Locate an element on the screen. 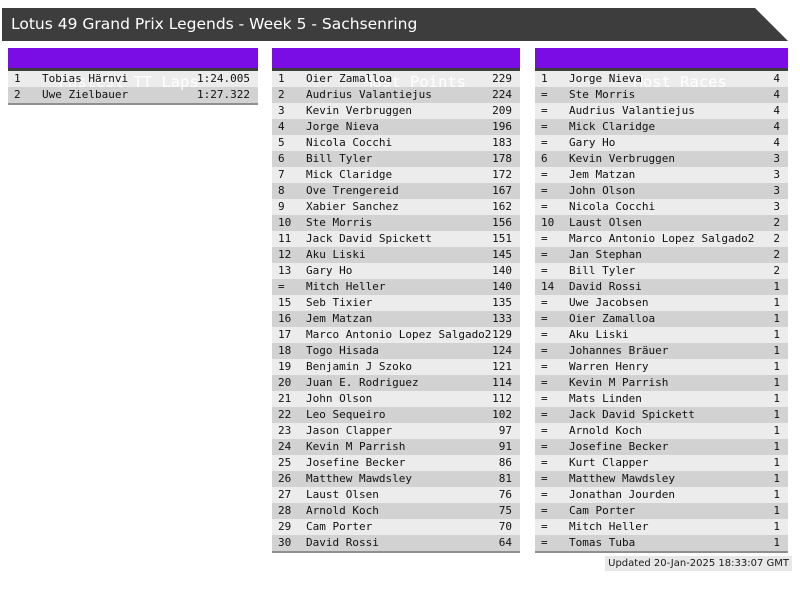 This screenshot has width=800, height=600. table-row: 12 Aku Liski 145 is located at coordinates (396, 255).